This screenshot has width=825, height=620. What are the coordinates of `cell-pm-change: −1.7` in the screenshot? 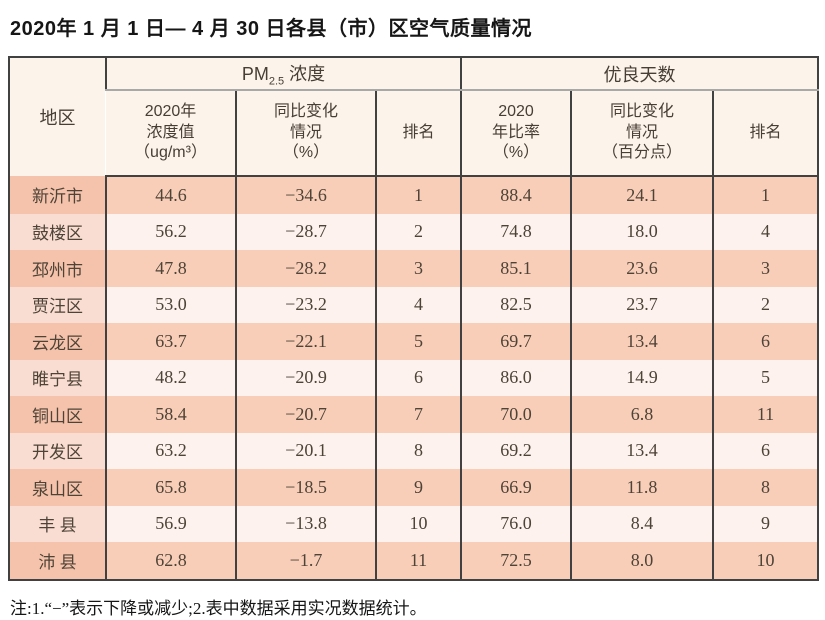 It's located at (305, 561).